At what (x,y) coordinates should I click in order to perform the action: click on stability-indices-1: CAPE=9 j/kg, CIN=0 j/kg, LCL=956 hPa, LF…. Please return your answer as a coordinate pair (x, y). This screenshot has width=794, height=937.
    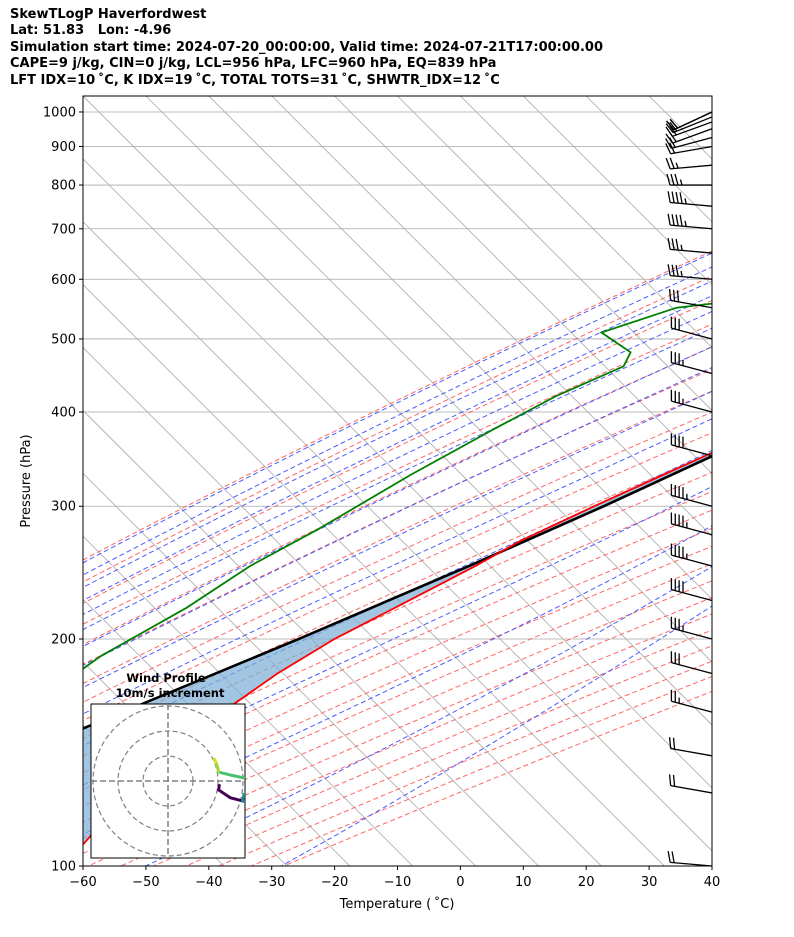
    Looking at the image, I should click on (253, 64).